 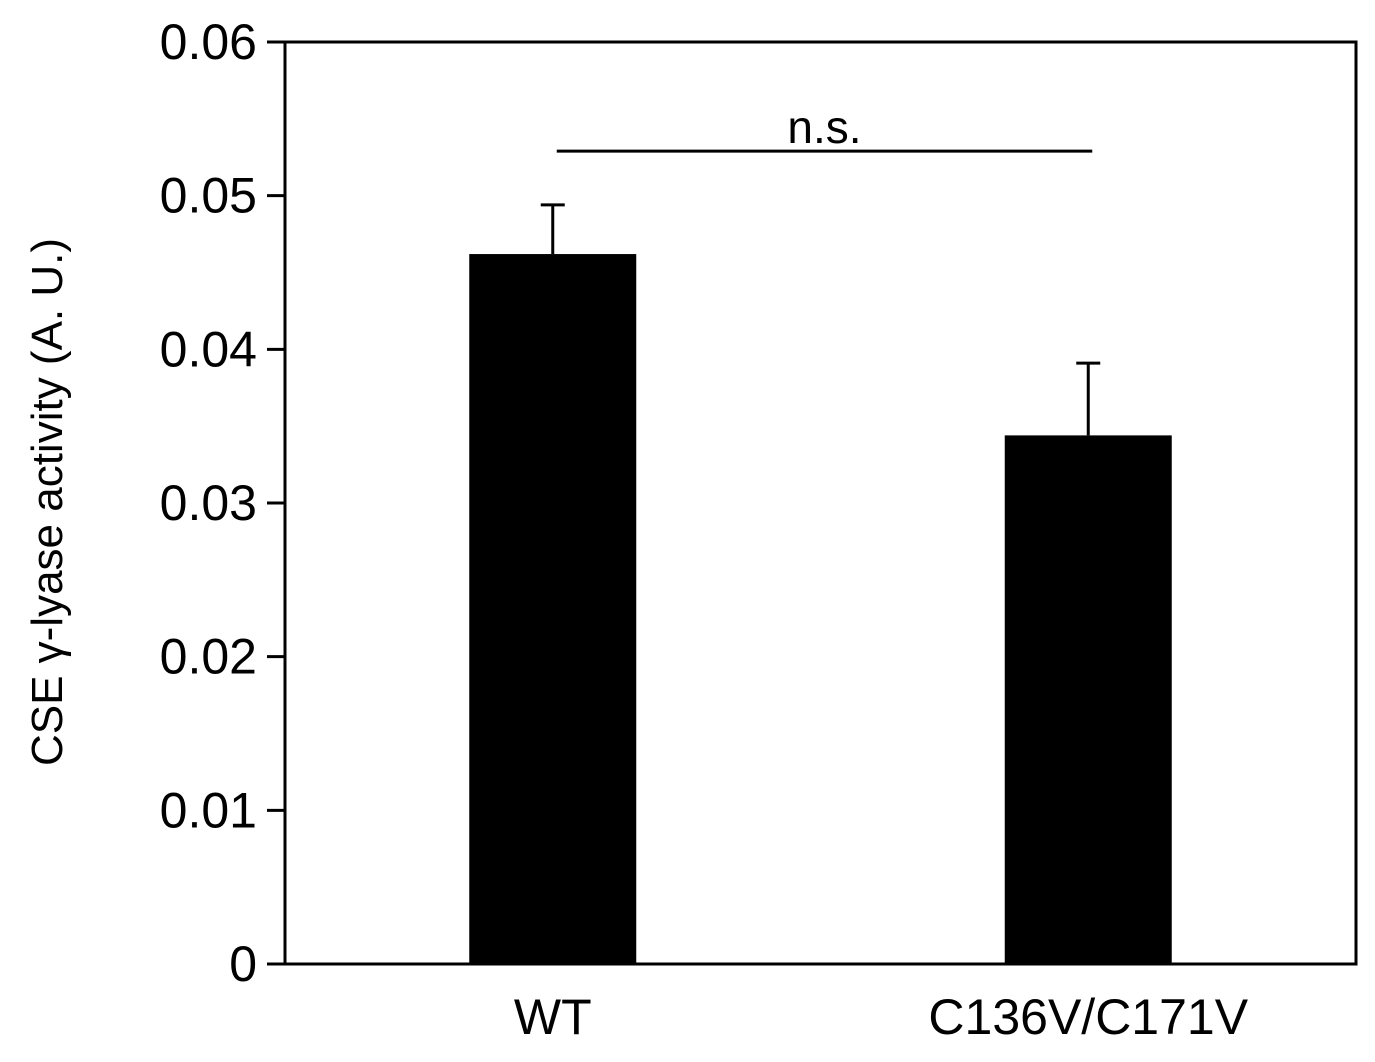 What do you see at coordinates (208, 810) in the screenshot?
I see `y-tick-label: 0.01` at bounding box center [208, 810].